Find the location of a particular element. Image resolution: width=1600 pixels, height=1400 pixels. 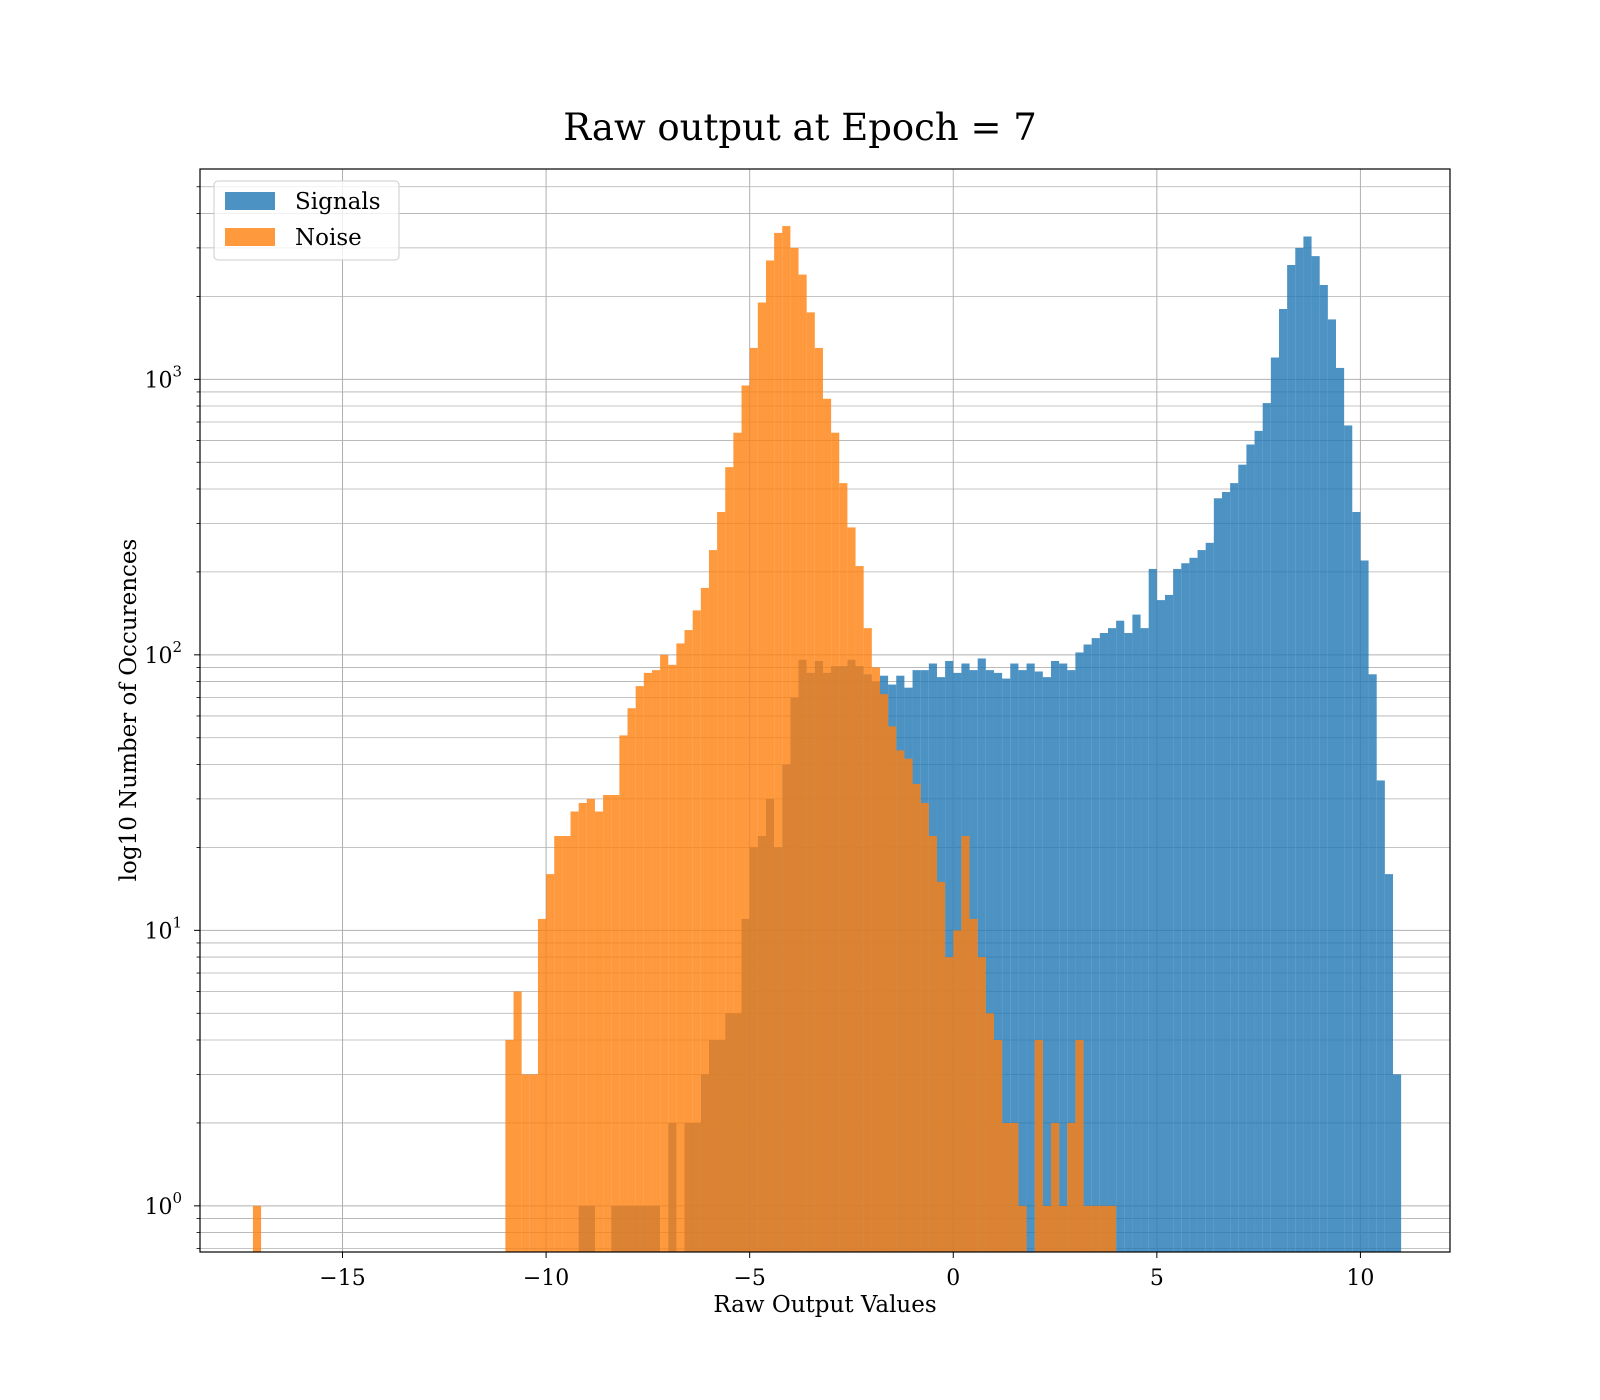

y-axis-ticks: 10⁰ 10¹ 10² 10³ is located at coordinates (172, 717).